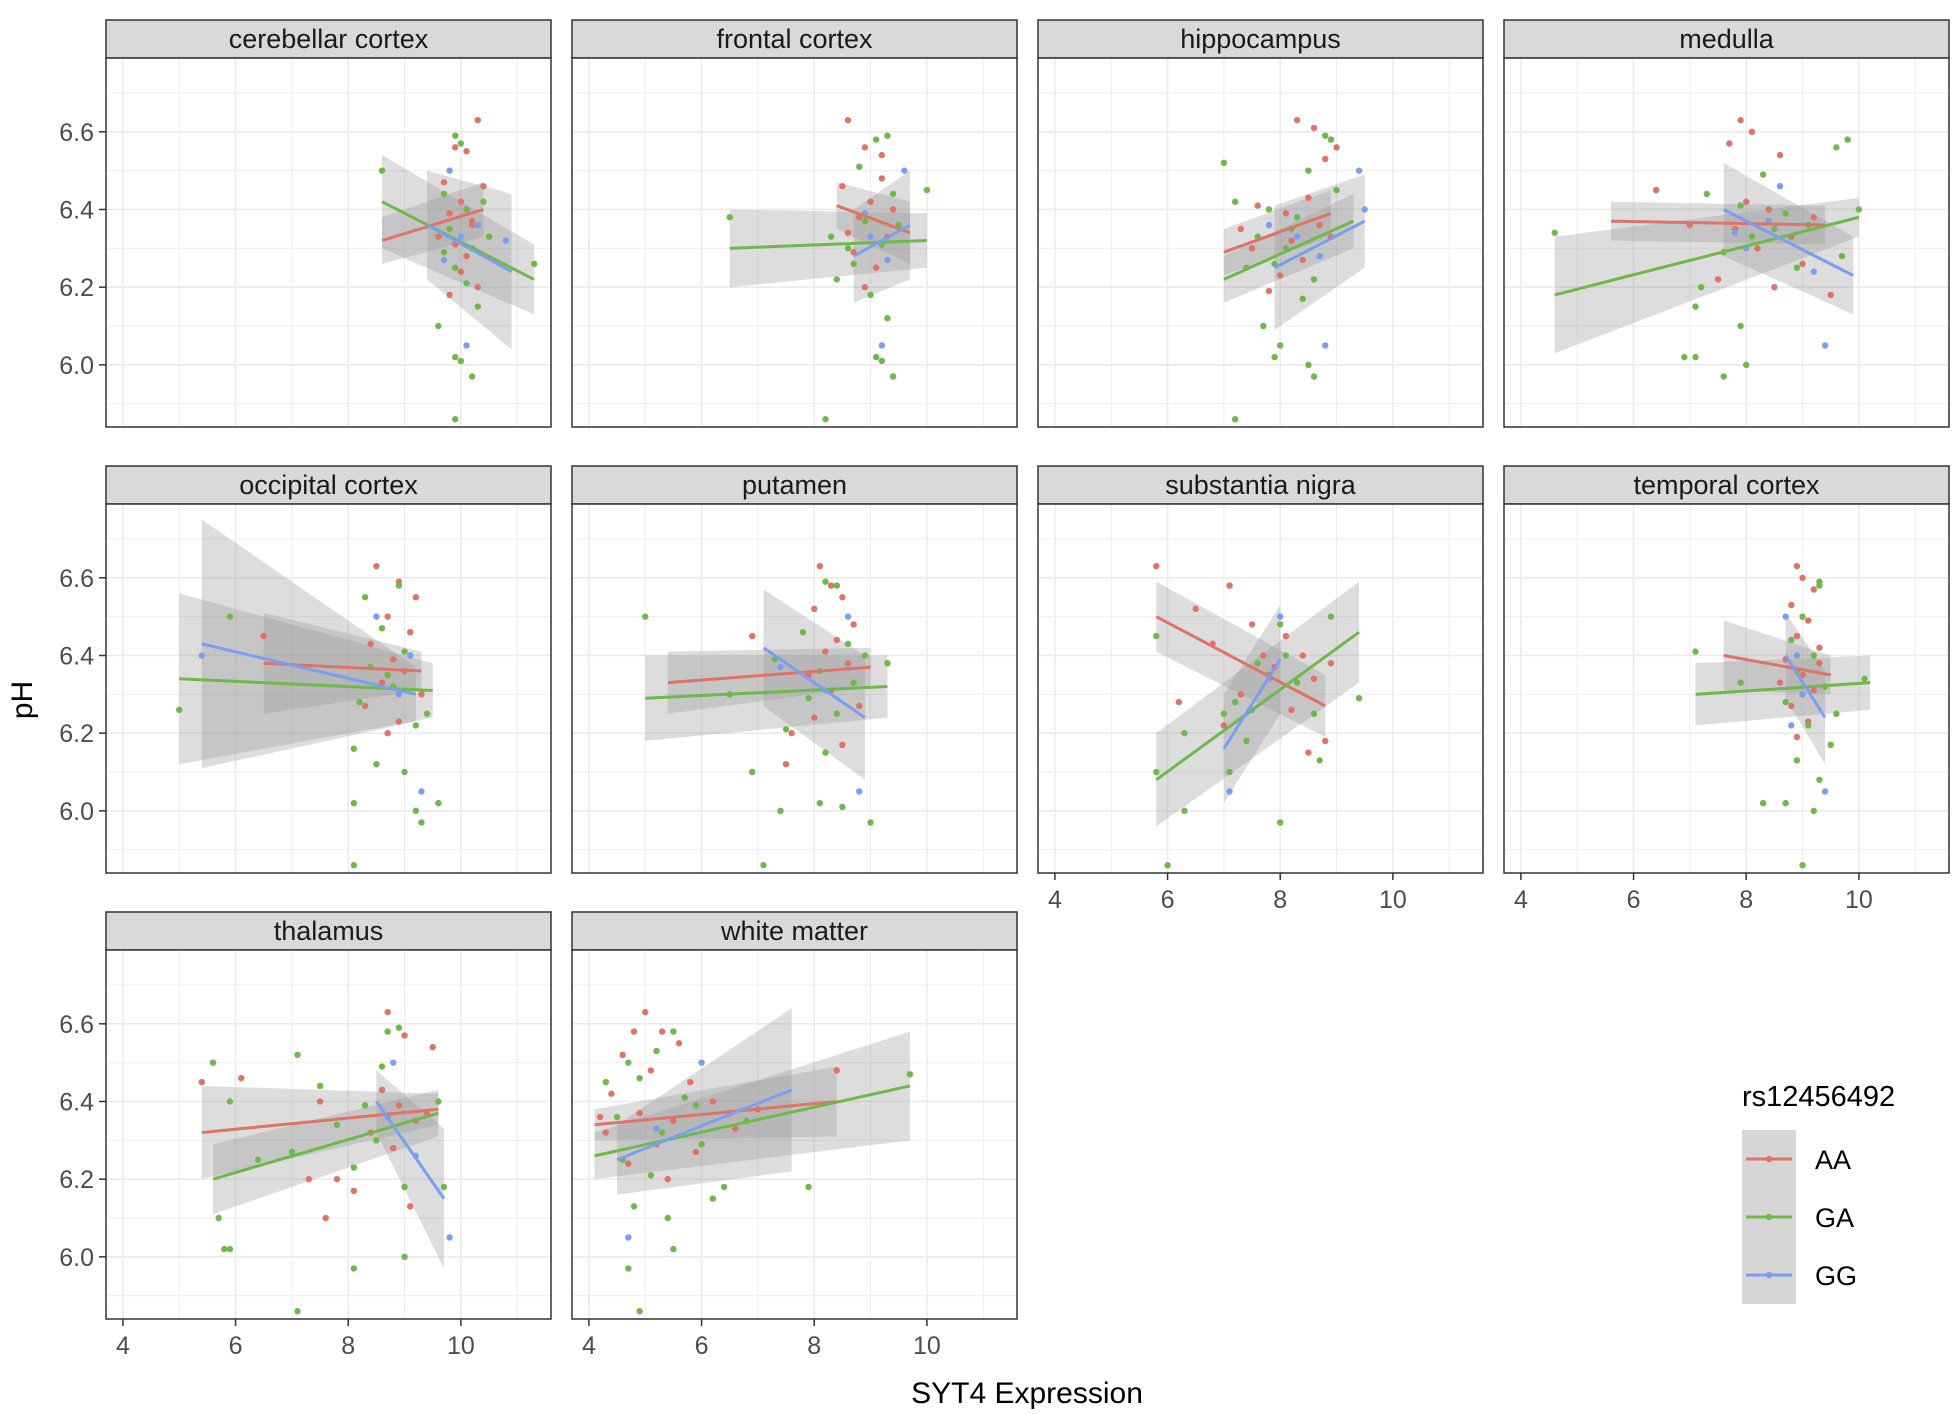  What do you see at coordinates (329, 39) in the screenshot?
I see `facet-title: cerebellar cortex` at bounding box center [329, 39].